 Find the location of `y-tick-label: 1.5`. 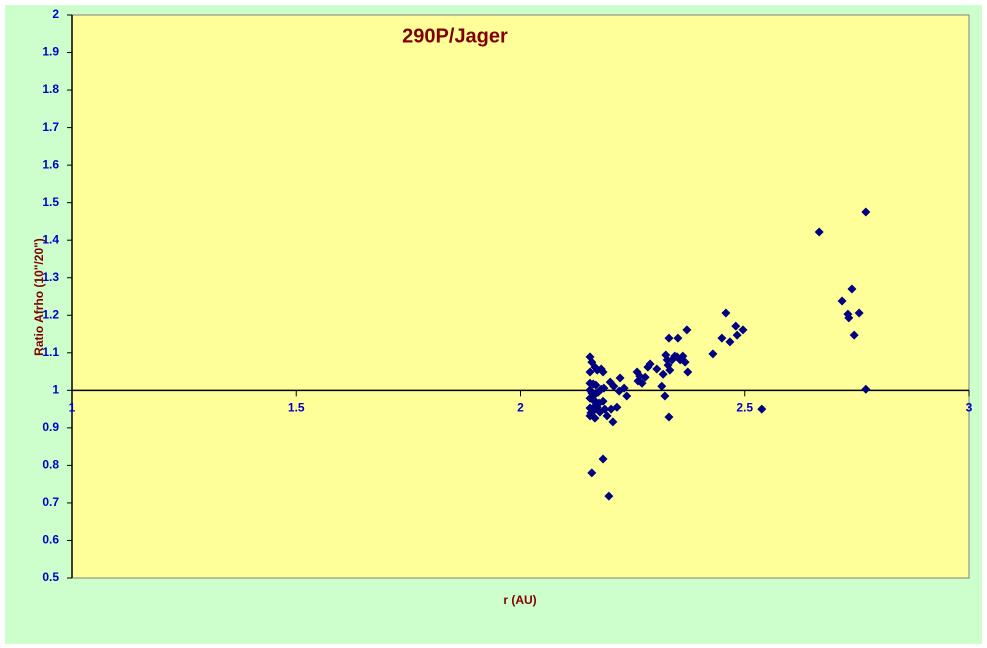

y-tick-label: 1.5 is located at coordinates (50, 202).